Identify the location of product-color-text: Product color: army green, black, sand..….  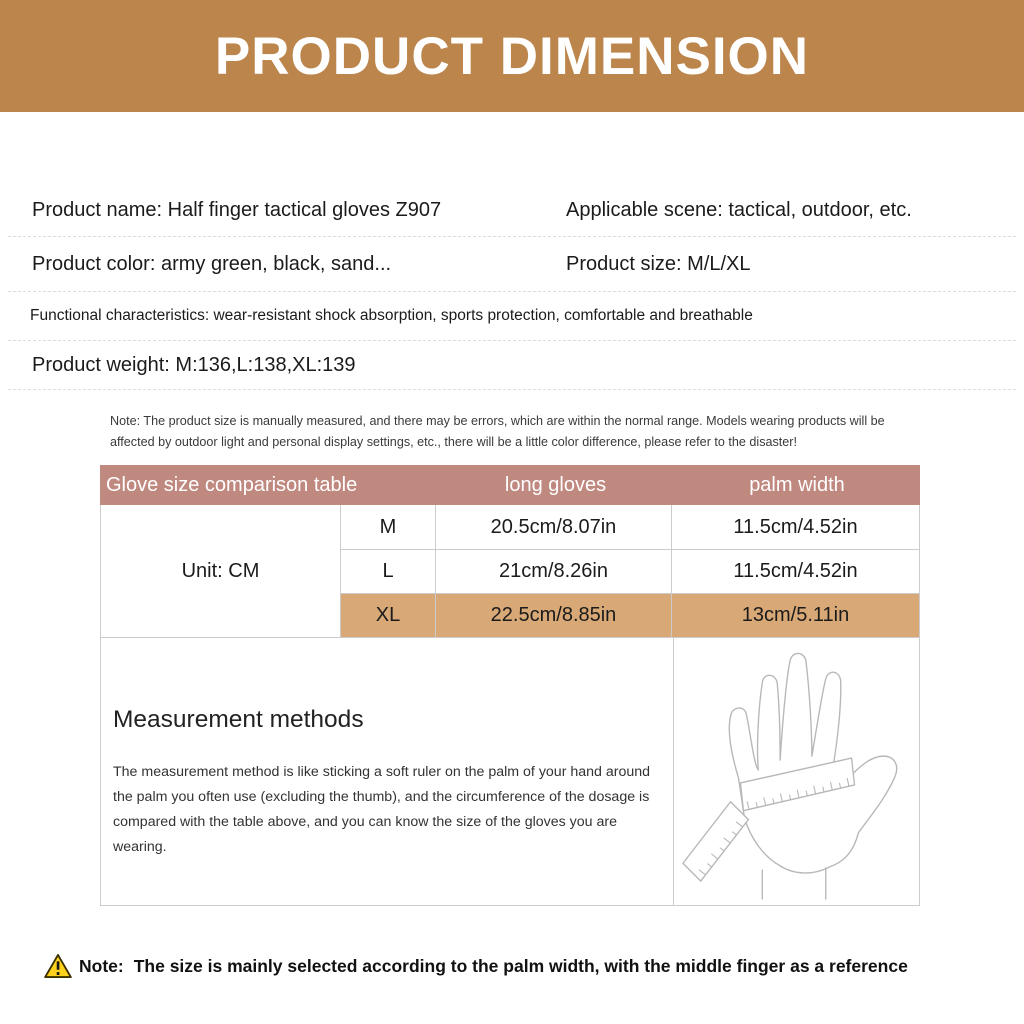
(212, 263).